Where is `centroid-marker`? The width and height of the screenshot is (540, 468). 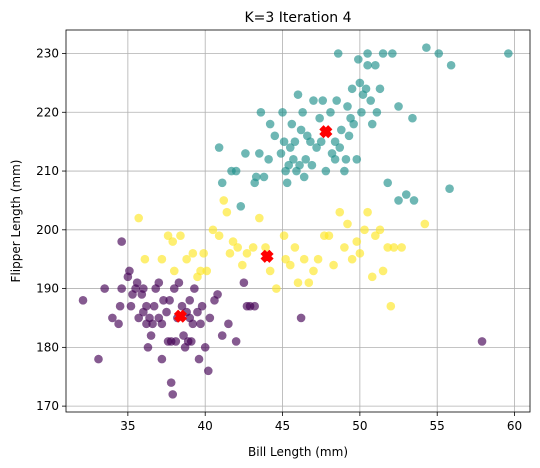
centroid-marker is located at coordinates (326, 132).